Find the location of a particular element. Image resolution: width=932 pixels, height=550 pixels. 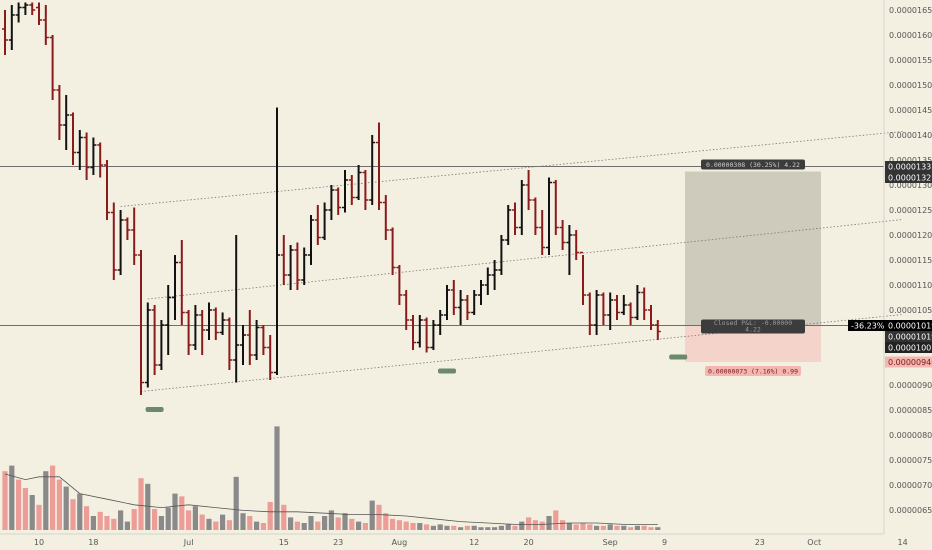

price-tag-prefix: -36.23% is located at coordinates (868, 326).